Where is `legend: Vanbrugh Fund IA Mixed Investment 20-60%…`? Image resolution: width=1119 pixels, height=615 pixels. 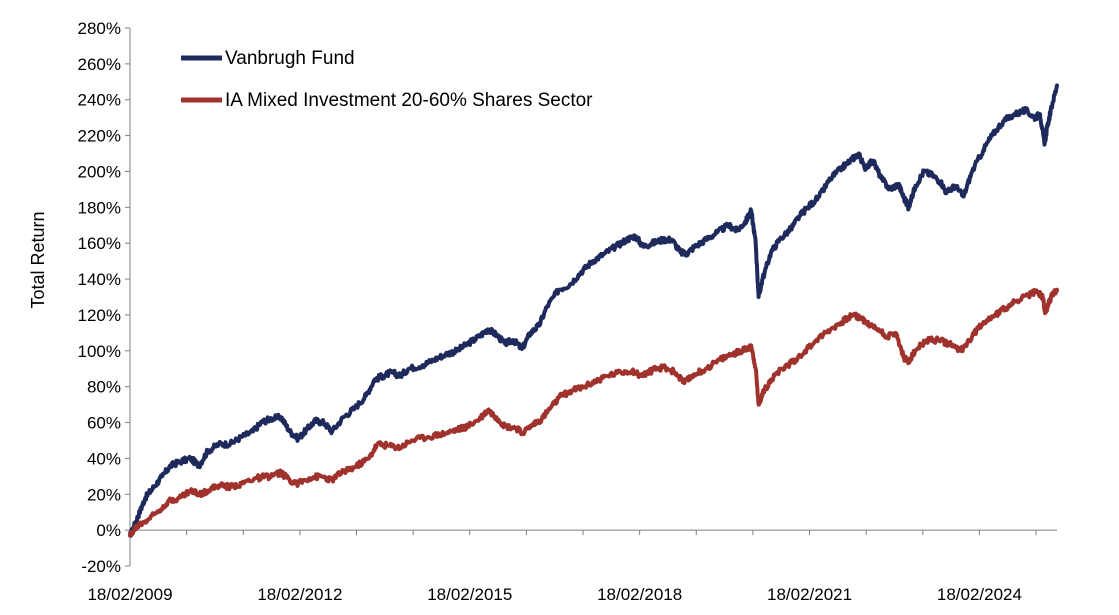
legend: Vanbrugh Fund IA Mixed Investment 20-60%… is located at coordinates (387, 79).